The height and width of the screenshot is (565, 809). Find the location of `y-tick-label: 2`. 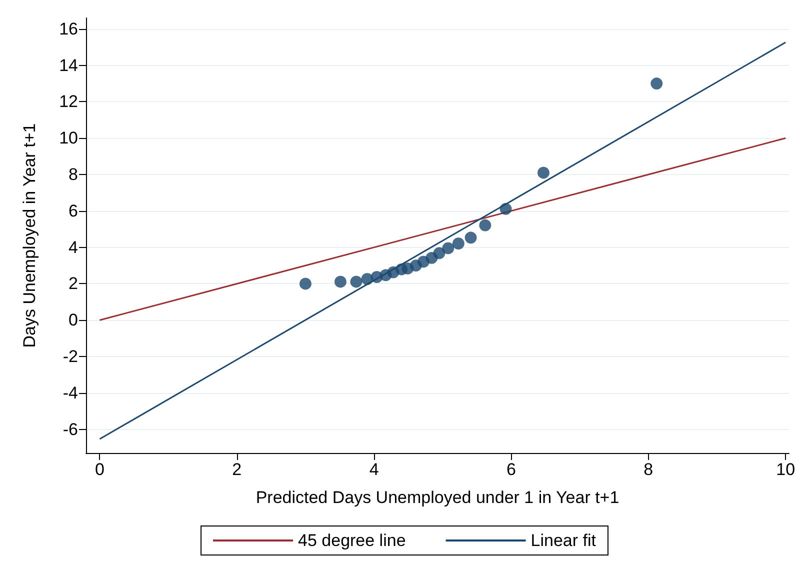

y-tick-label: 2 is located at coordinates (73, 284).